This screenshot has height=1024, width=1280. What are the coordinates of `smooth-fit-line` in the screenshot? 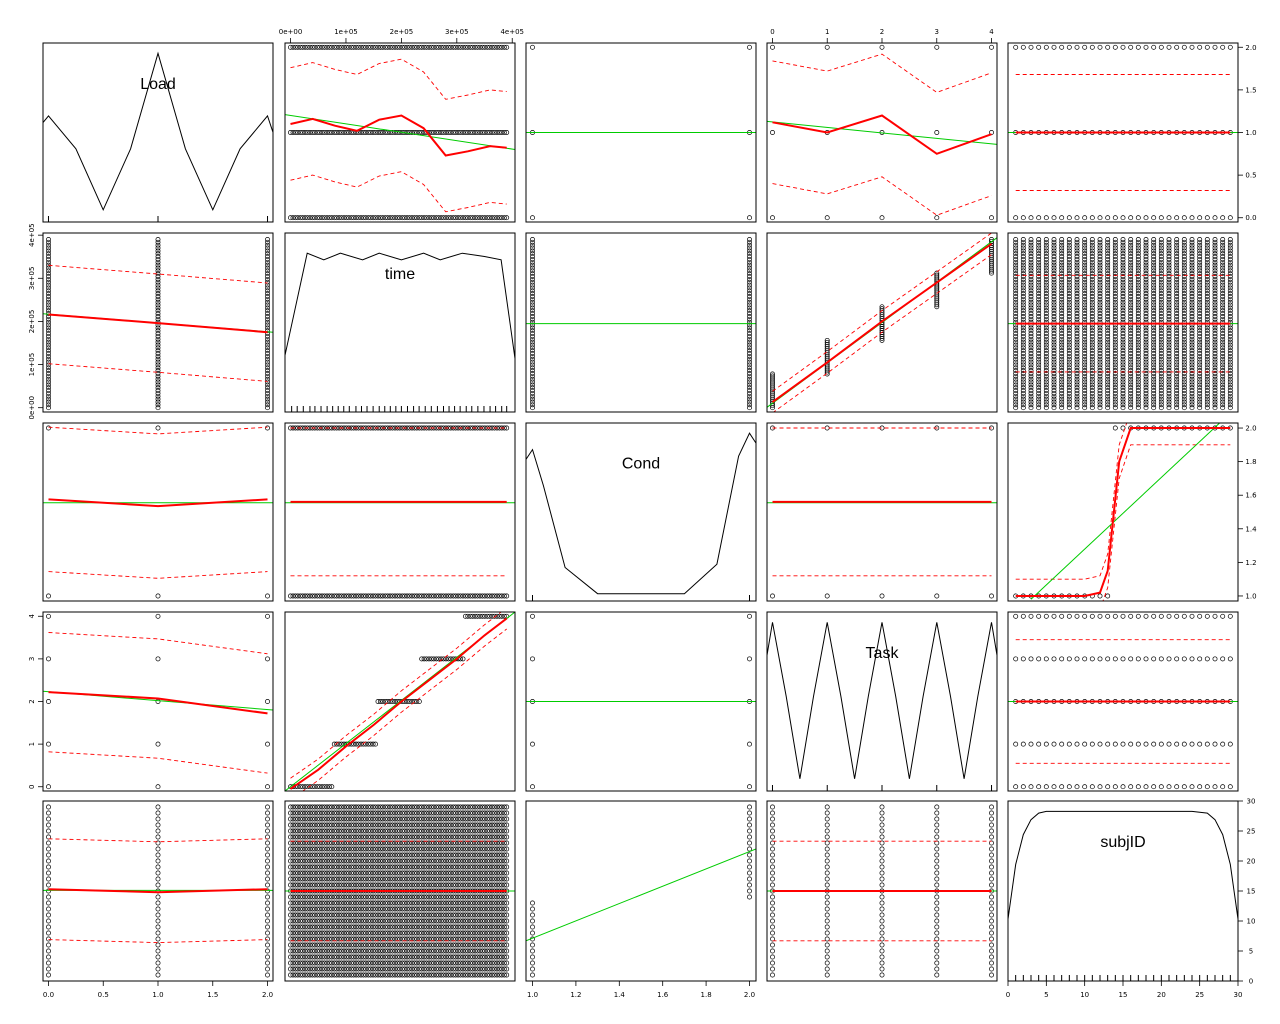 It's located at (158, 503).